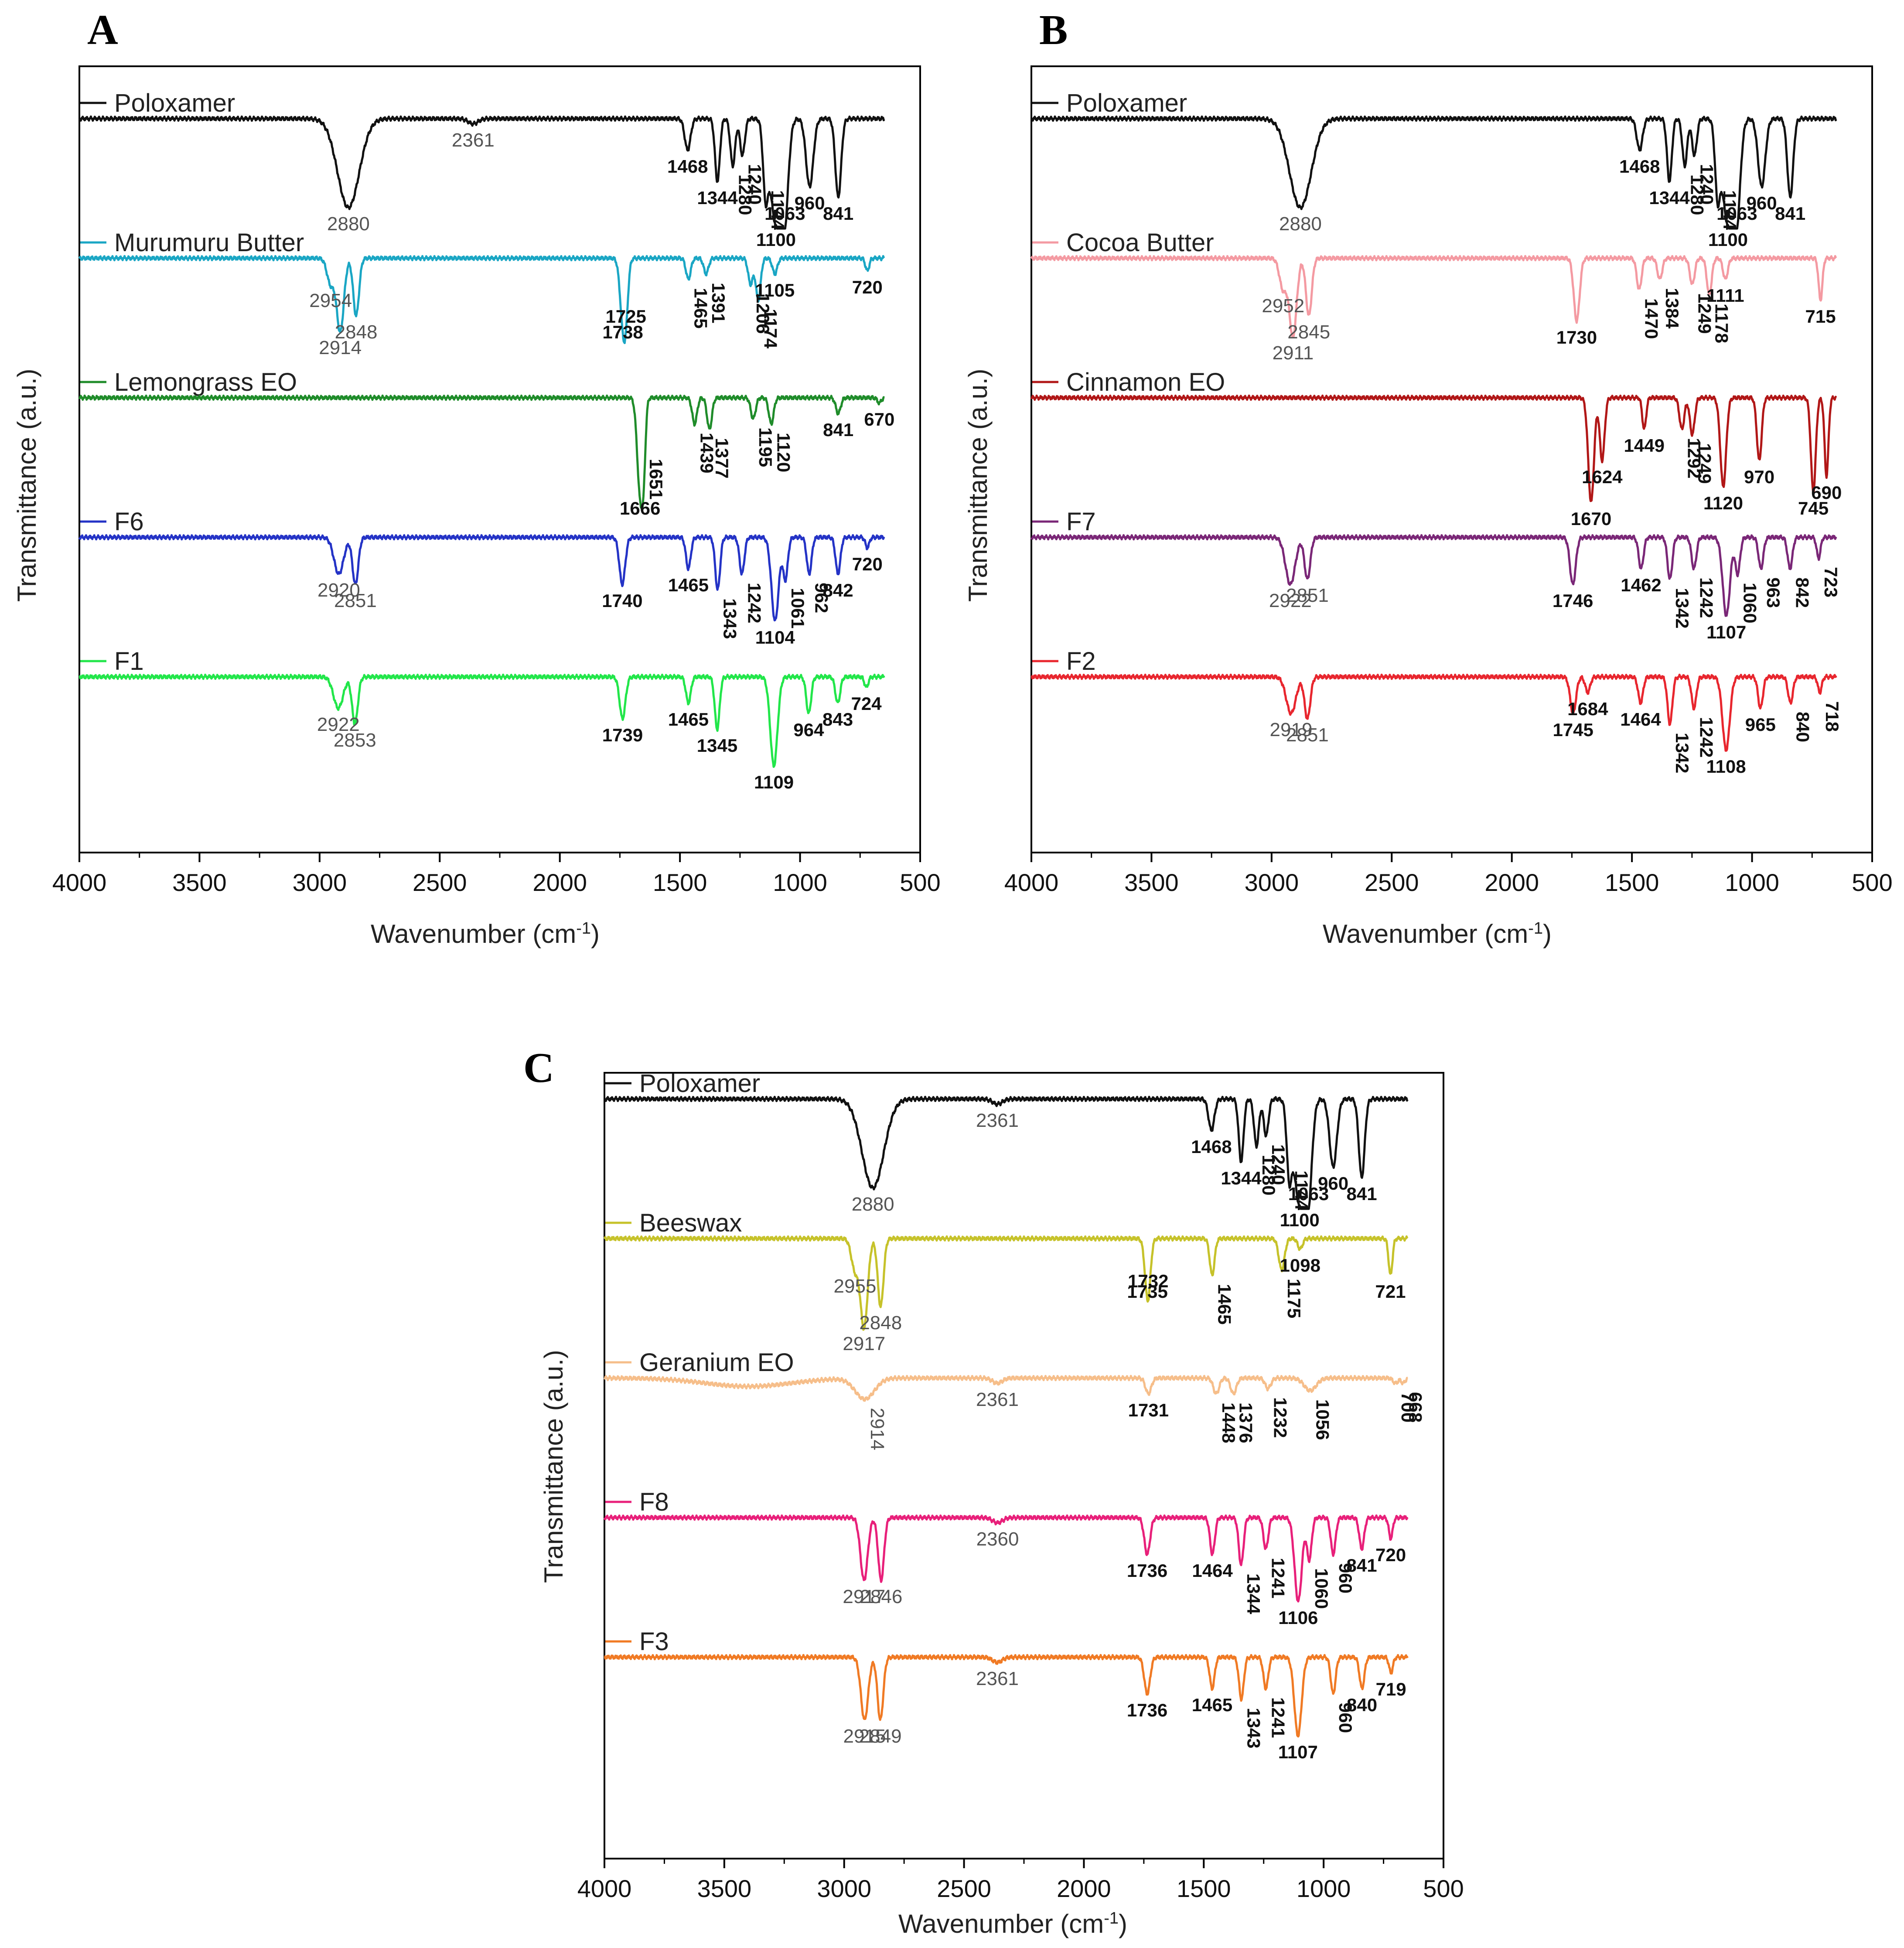 This screenshot has height=1948, width=1904. I want to click on legend-label: F7, so click(1081, 522).